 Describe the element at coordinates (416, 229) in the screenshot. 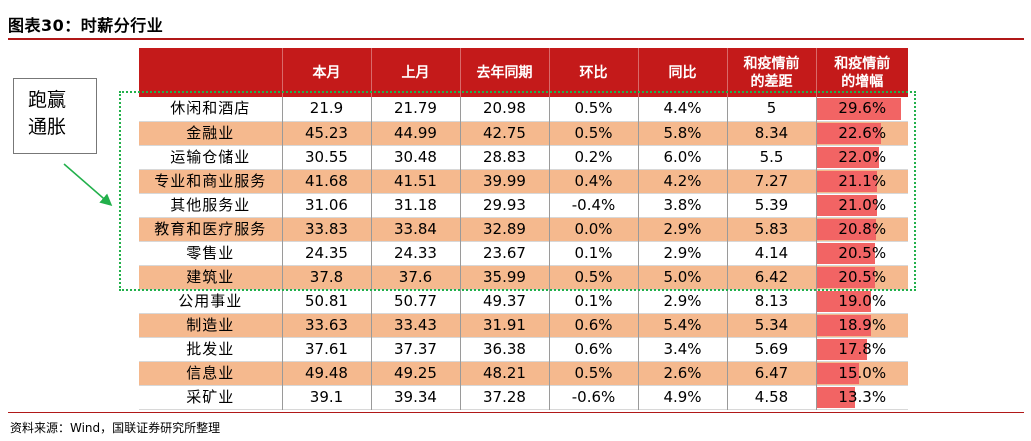

I see `value-cell: 33.84` at that location.